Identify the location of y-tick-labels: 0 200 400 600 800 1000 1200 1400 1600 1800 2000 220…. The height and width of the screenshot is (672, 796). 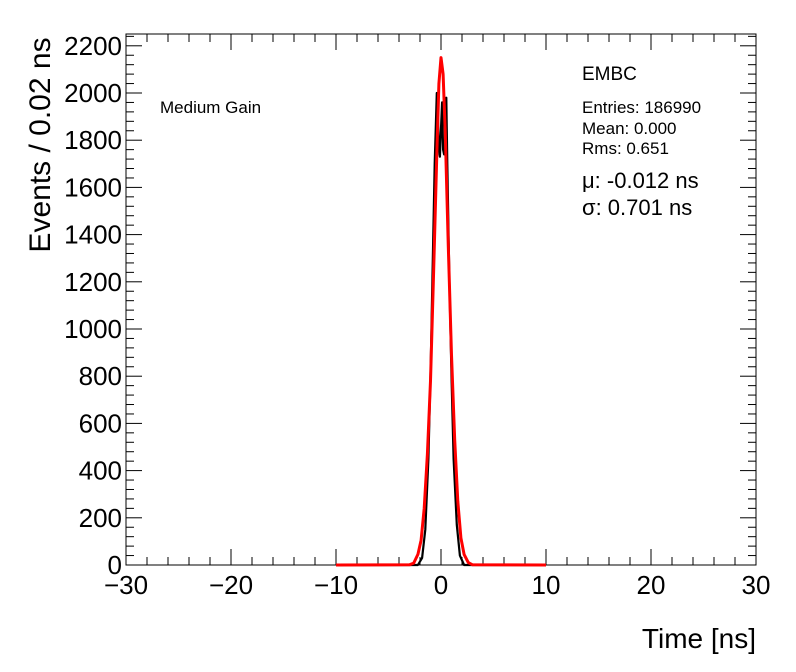
(93, 305).